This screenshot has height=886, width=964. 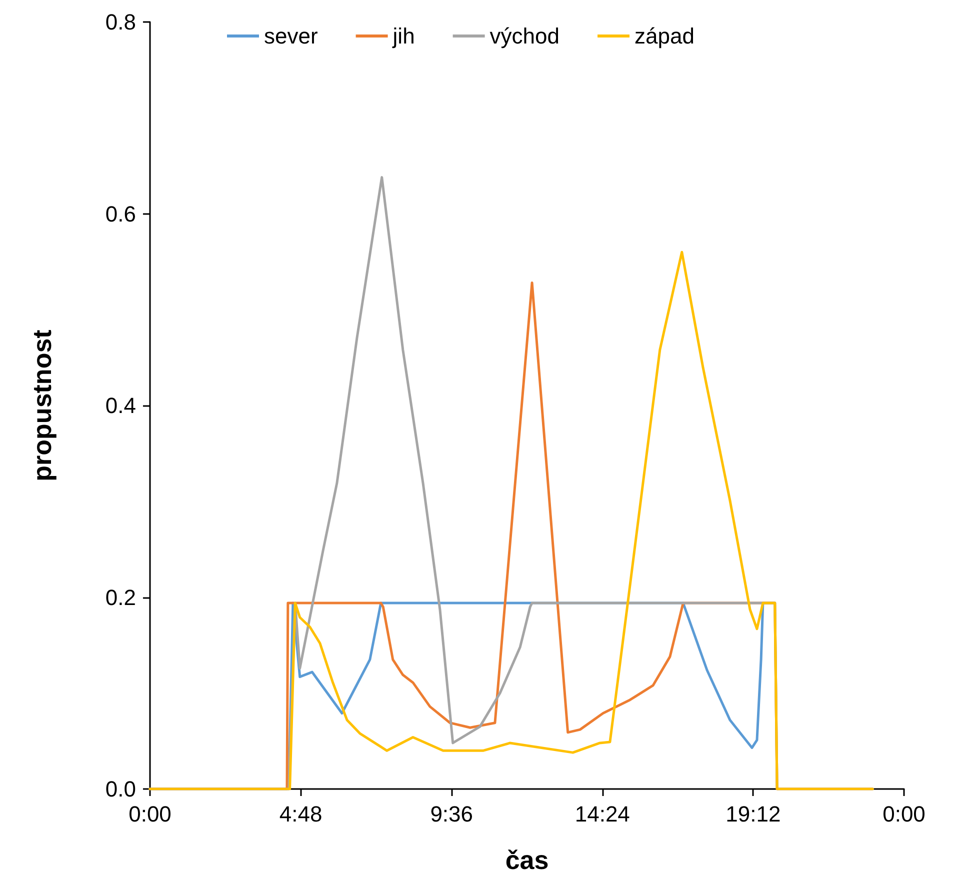 I want to click on y-tick-label: 0.0, so click(x=120, y=789).